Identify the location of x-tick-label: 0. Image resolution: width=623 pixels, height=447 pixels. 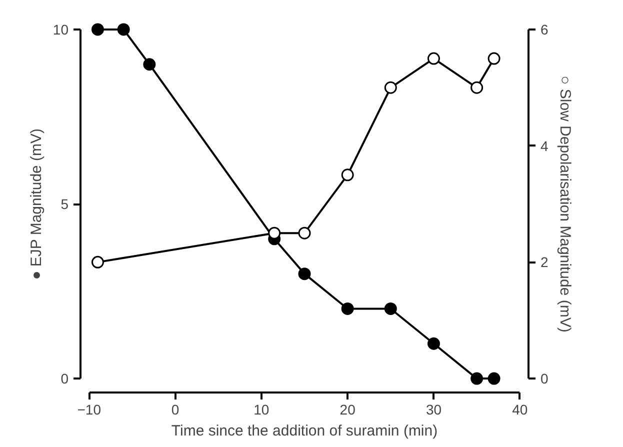
(175, 410).